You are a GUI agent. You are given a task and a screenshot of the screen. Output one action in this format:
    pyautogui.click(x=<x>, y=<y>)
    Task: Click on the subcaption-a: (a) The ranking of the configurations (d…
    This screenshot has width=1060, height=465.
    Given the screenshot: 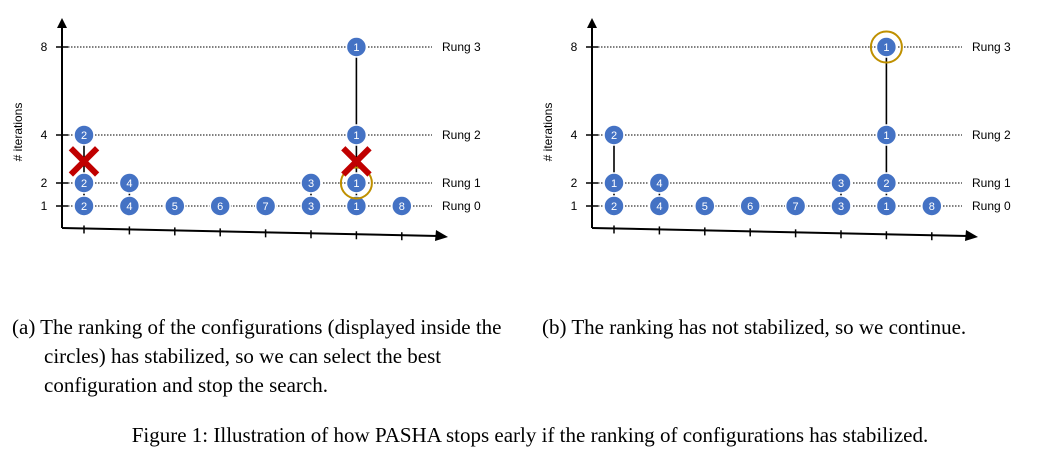 What is the action you would take?
    pyautogui.click(x=257, y=356)
    